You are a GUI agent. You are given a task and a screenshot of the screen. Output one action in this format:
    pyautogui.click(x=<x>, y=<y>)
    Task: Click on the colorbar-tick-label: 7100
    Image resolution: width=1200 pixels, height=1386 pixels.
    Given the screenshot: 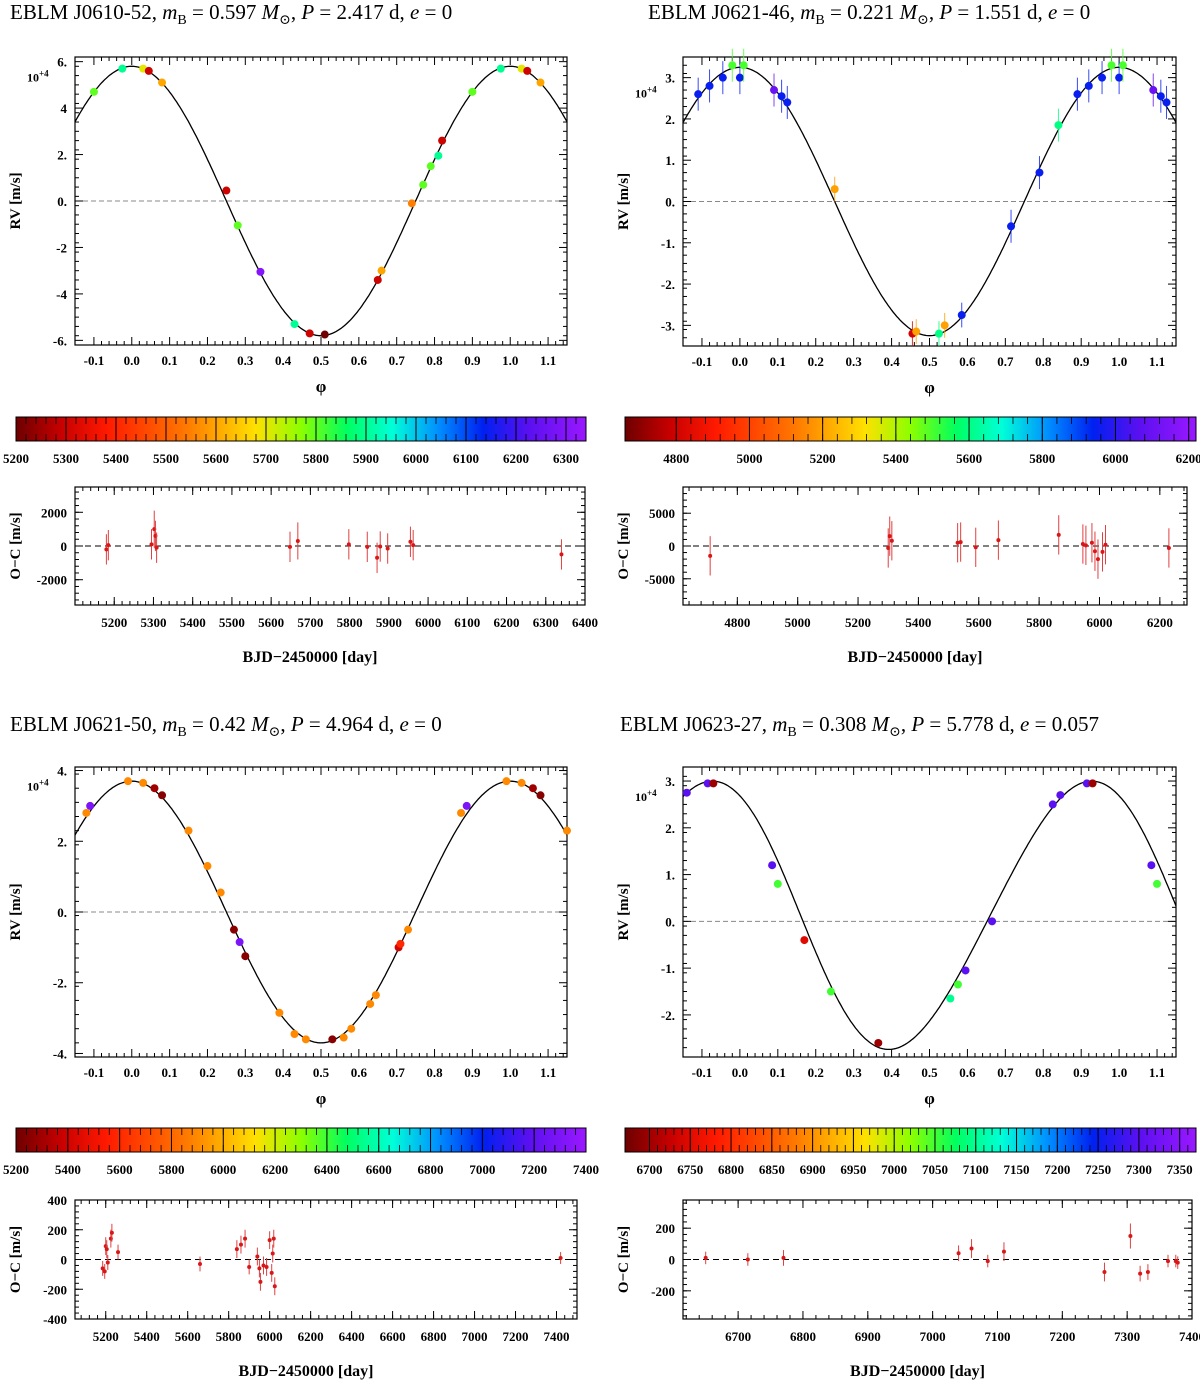 What is the action you would take?
    pyautogui.click(x=976, y=1169)
    